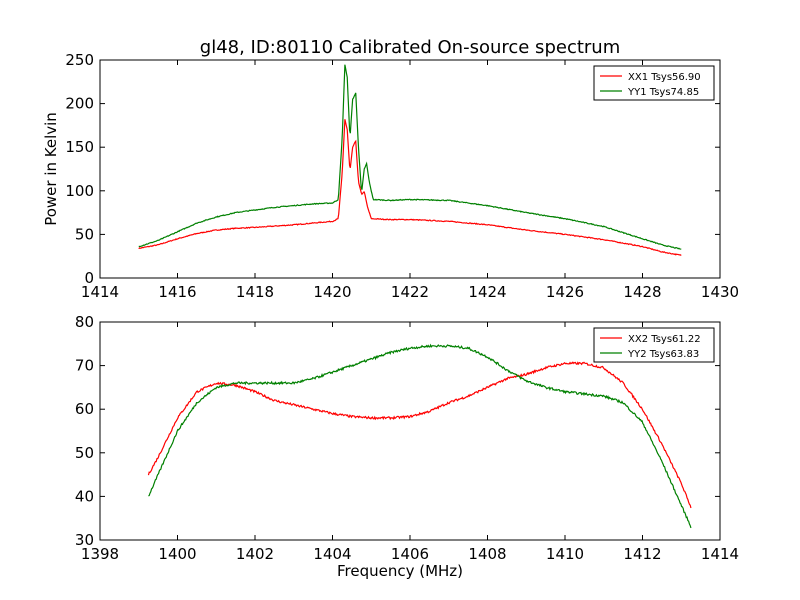 The height and width of the screenshot is (600, 800). What do you see at coordinates (720, 292) in the screenshot?
I see `x-tick-label: 1430` at bounding box center [720, 292].